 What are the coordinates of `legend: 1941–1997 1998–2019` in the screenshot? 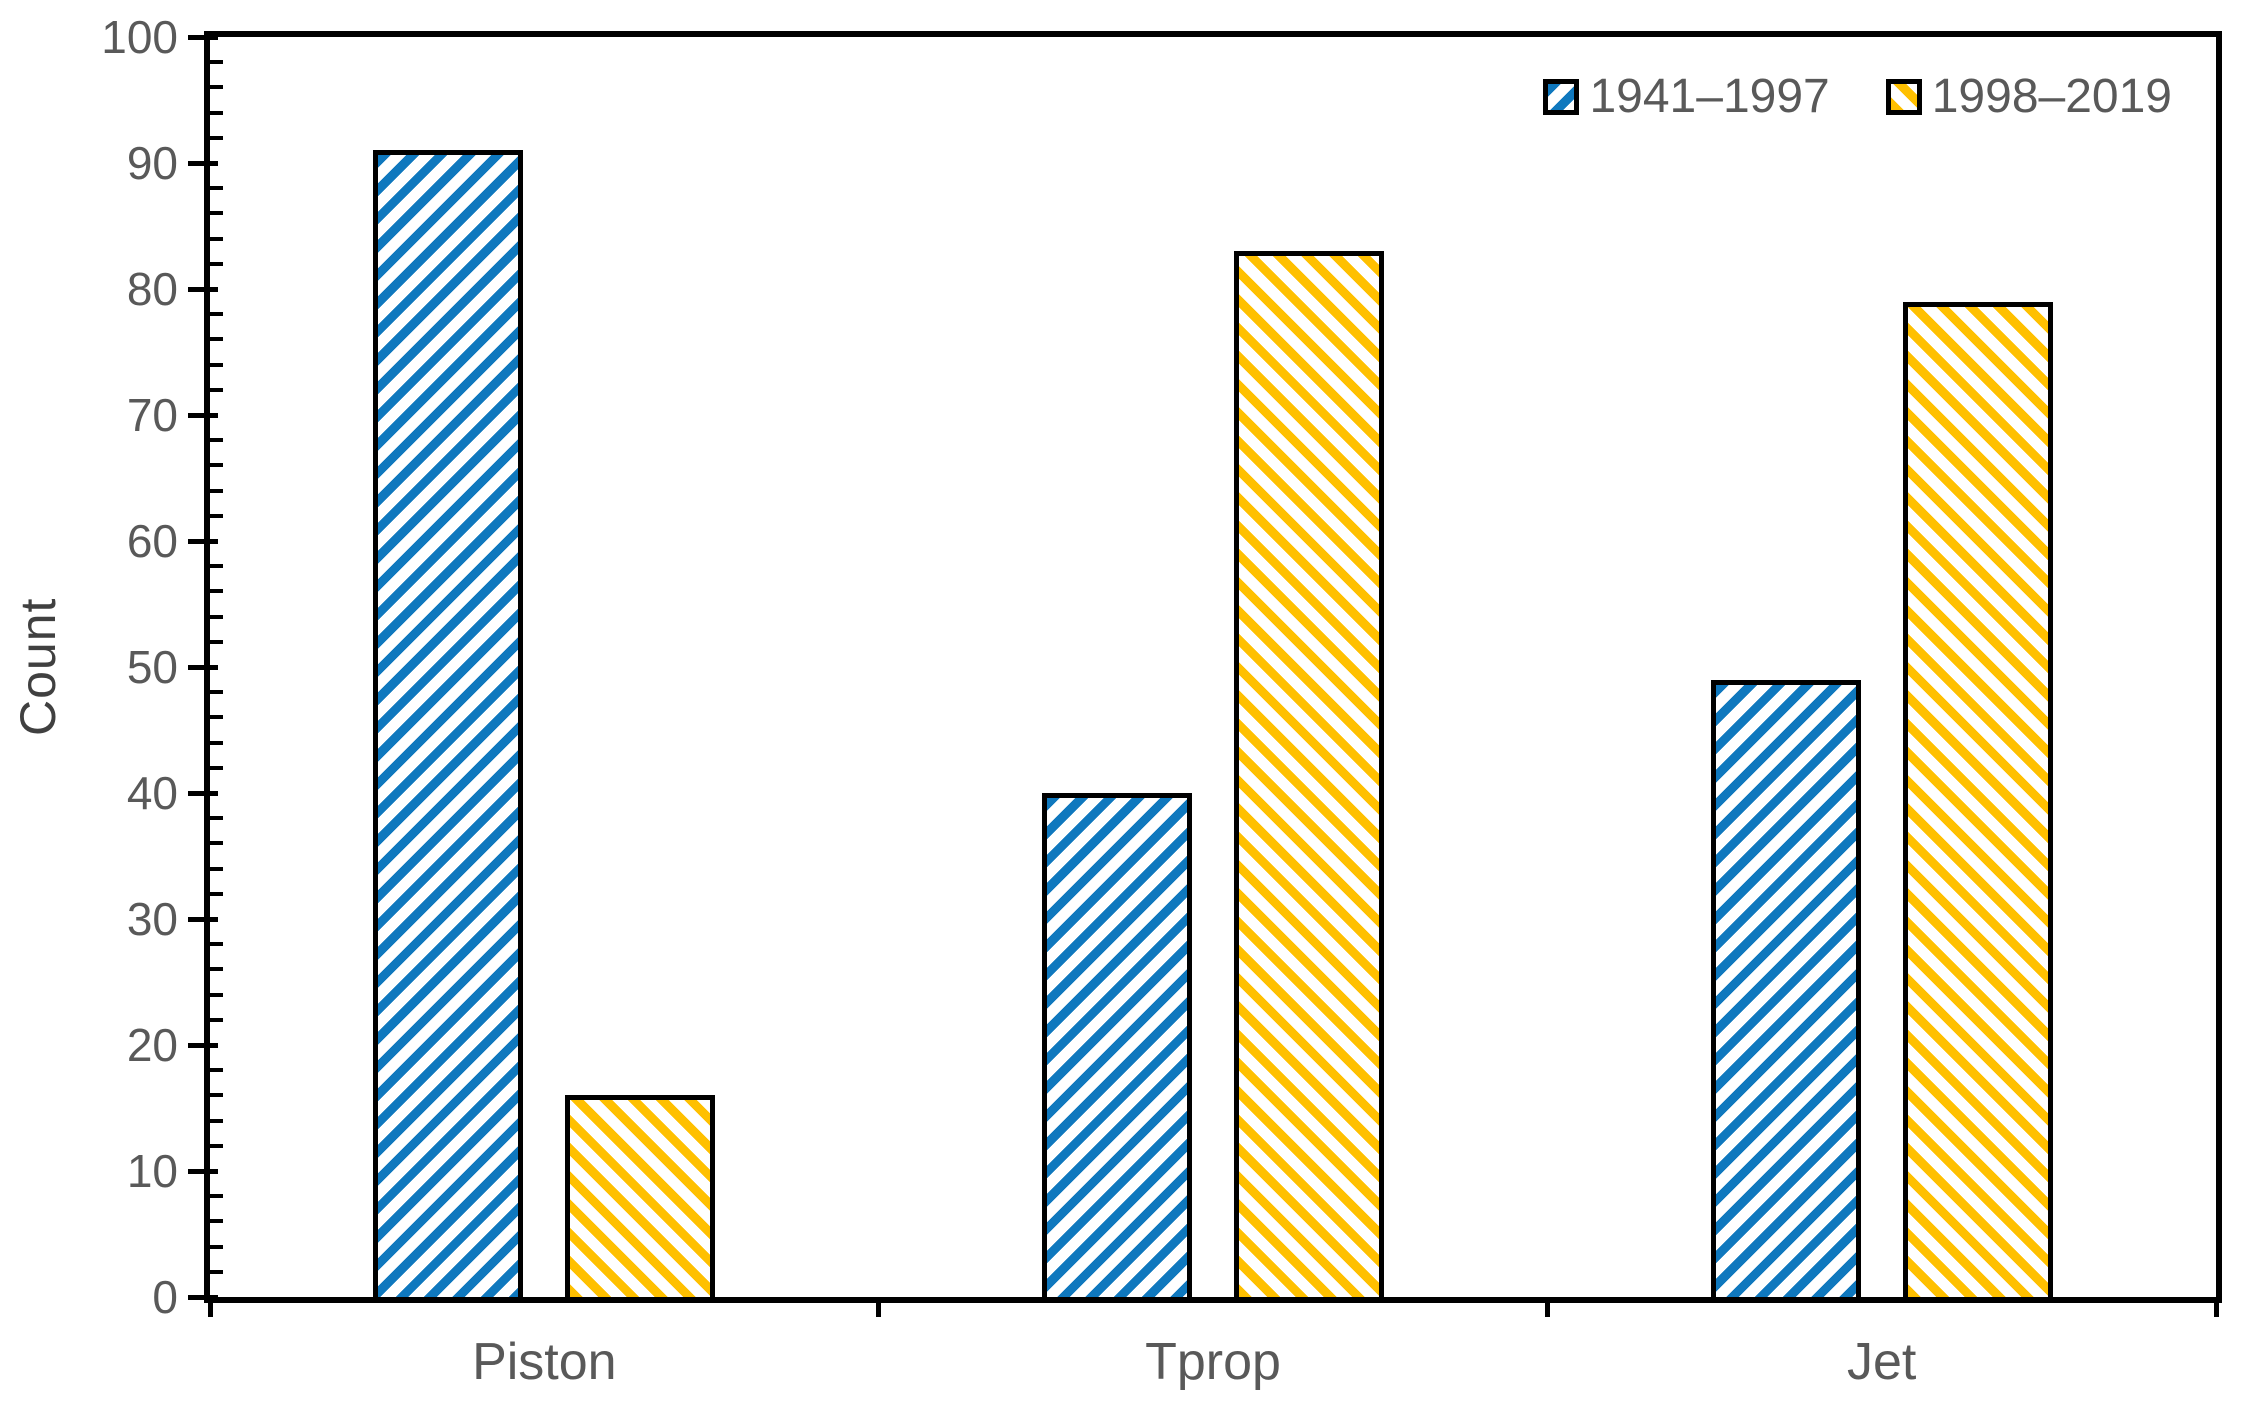 It's located at (1857, 97).